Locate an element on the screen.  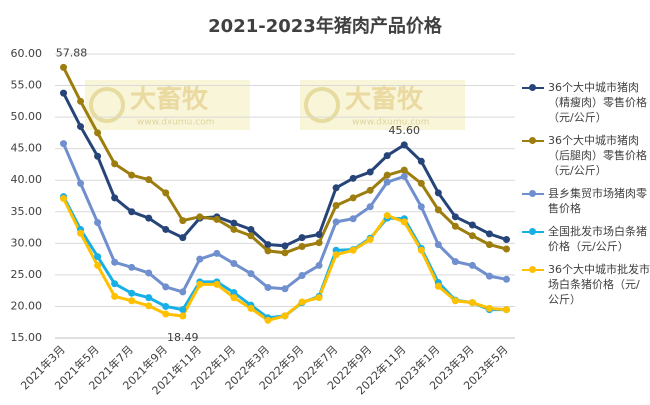
legend-label: 全国批发市场白条猪价格（元/公斤） is located at coordinates (597, 239).